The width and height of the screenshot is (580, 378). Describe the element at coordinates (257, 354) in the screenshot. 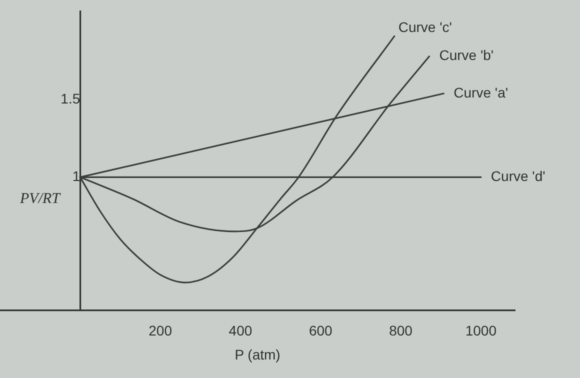

I see `x-axis-title: P (atm)` at that location.